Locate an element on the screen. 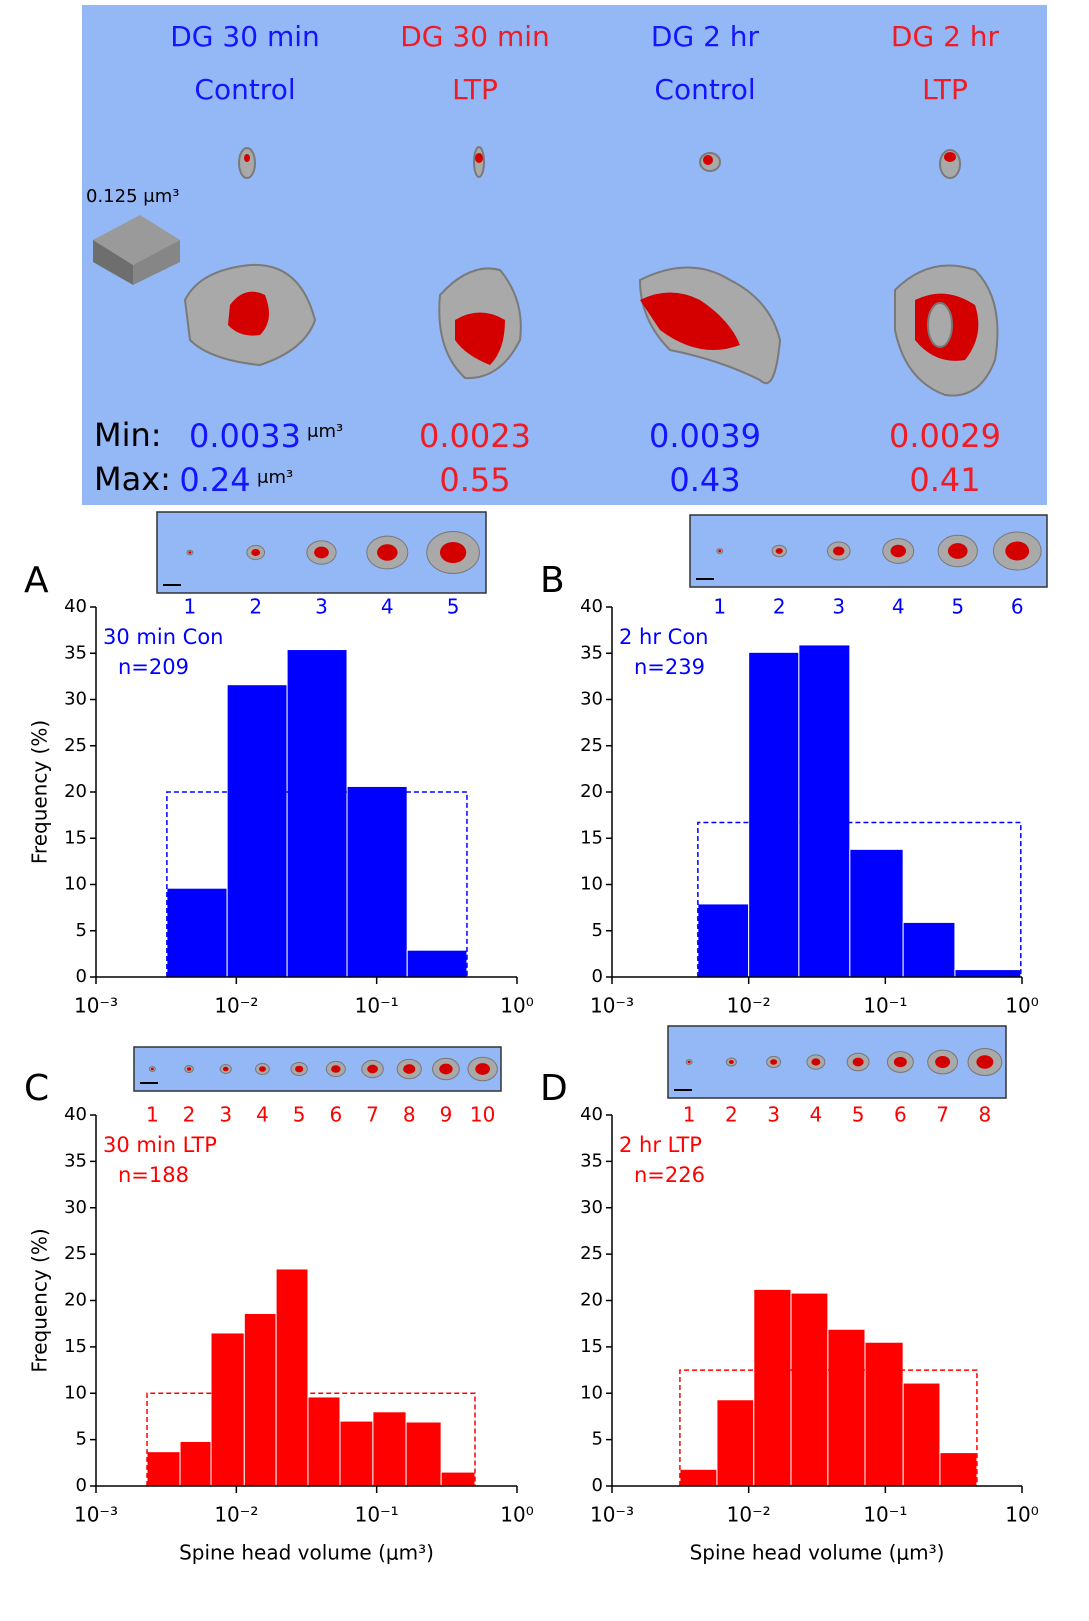  unit: μm³ is located at coordinates (325, 431).